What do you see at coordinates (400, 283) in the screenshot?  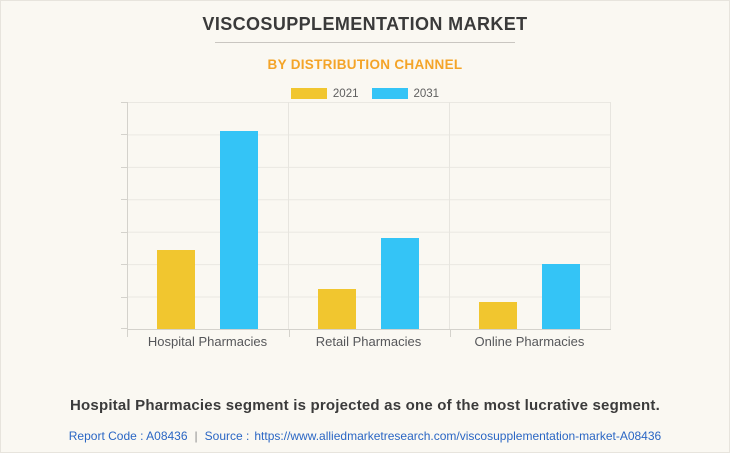 I see `bar-2031-retail-pharmacies` at bounding box center [400, 283].